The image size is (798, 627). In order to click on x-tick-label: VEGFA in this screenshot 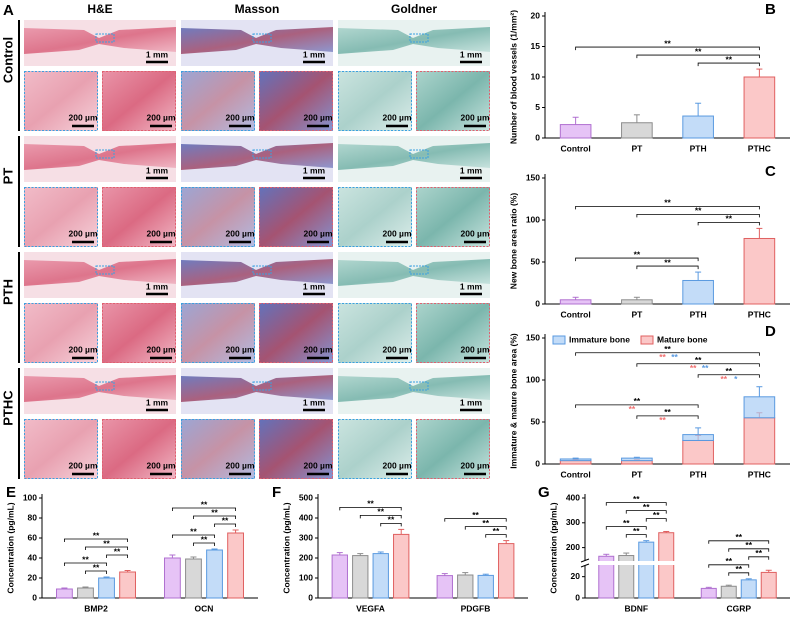, I will do `click(370, 608)`.